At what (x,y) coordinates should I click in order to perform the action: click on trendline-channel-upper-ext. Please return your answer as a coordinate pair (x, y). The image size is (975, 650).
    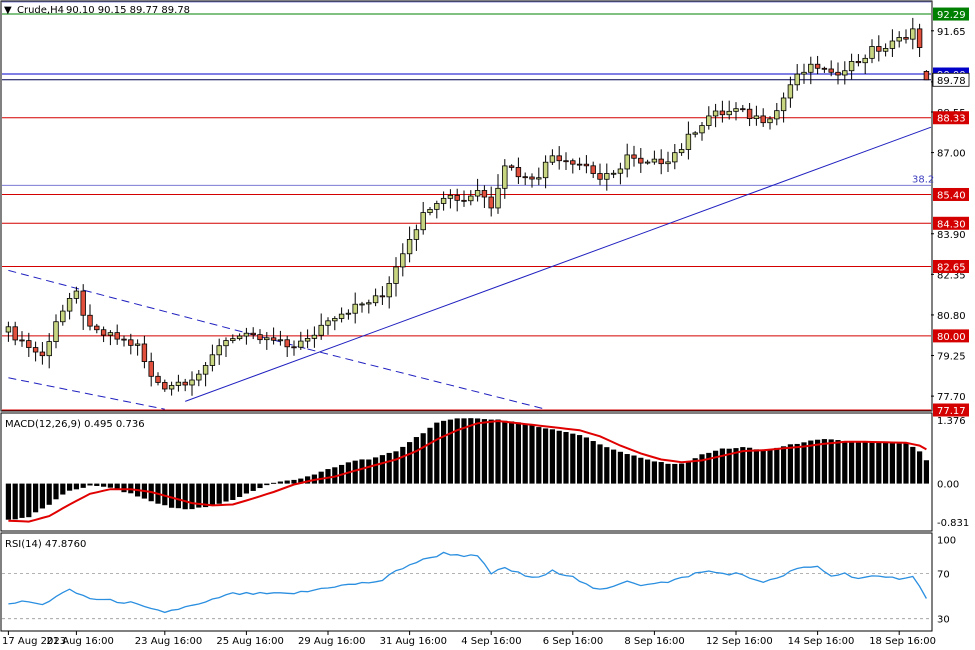
    Looking at the image, I should click on (426, 379).